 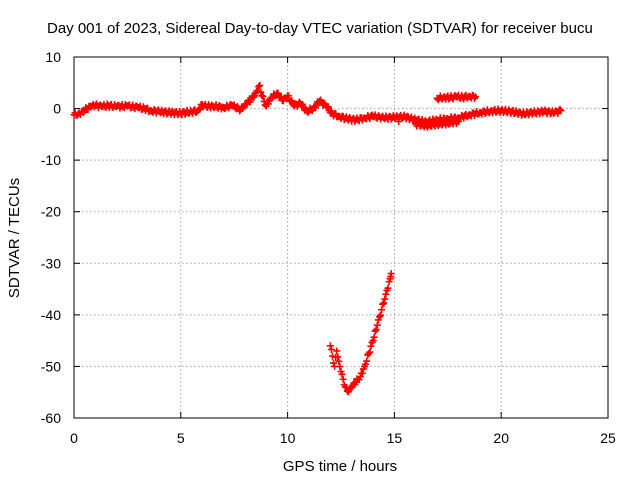 I want to click on x-tick-labels: 0 5 10 15 20 25, so click(x=343, y=438).